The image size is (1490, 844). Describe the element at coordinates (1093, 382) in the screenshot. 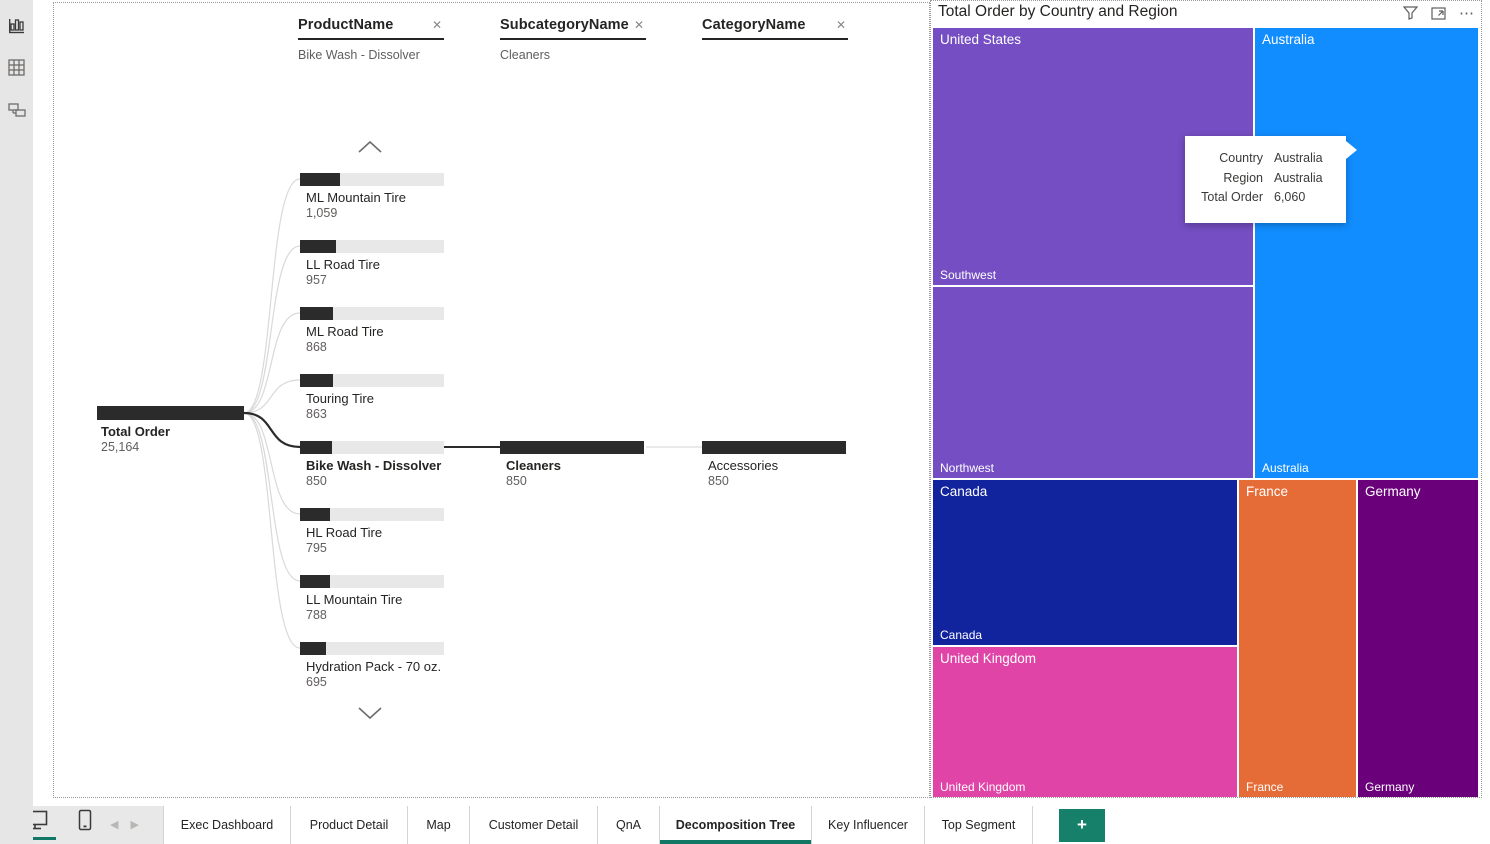

I see `treemap-cell-us-northwest: Northwest` at that location.